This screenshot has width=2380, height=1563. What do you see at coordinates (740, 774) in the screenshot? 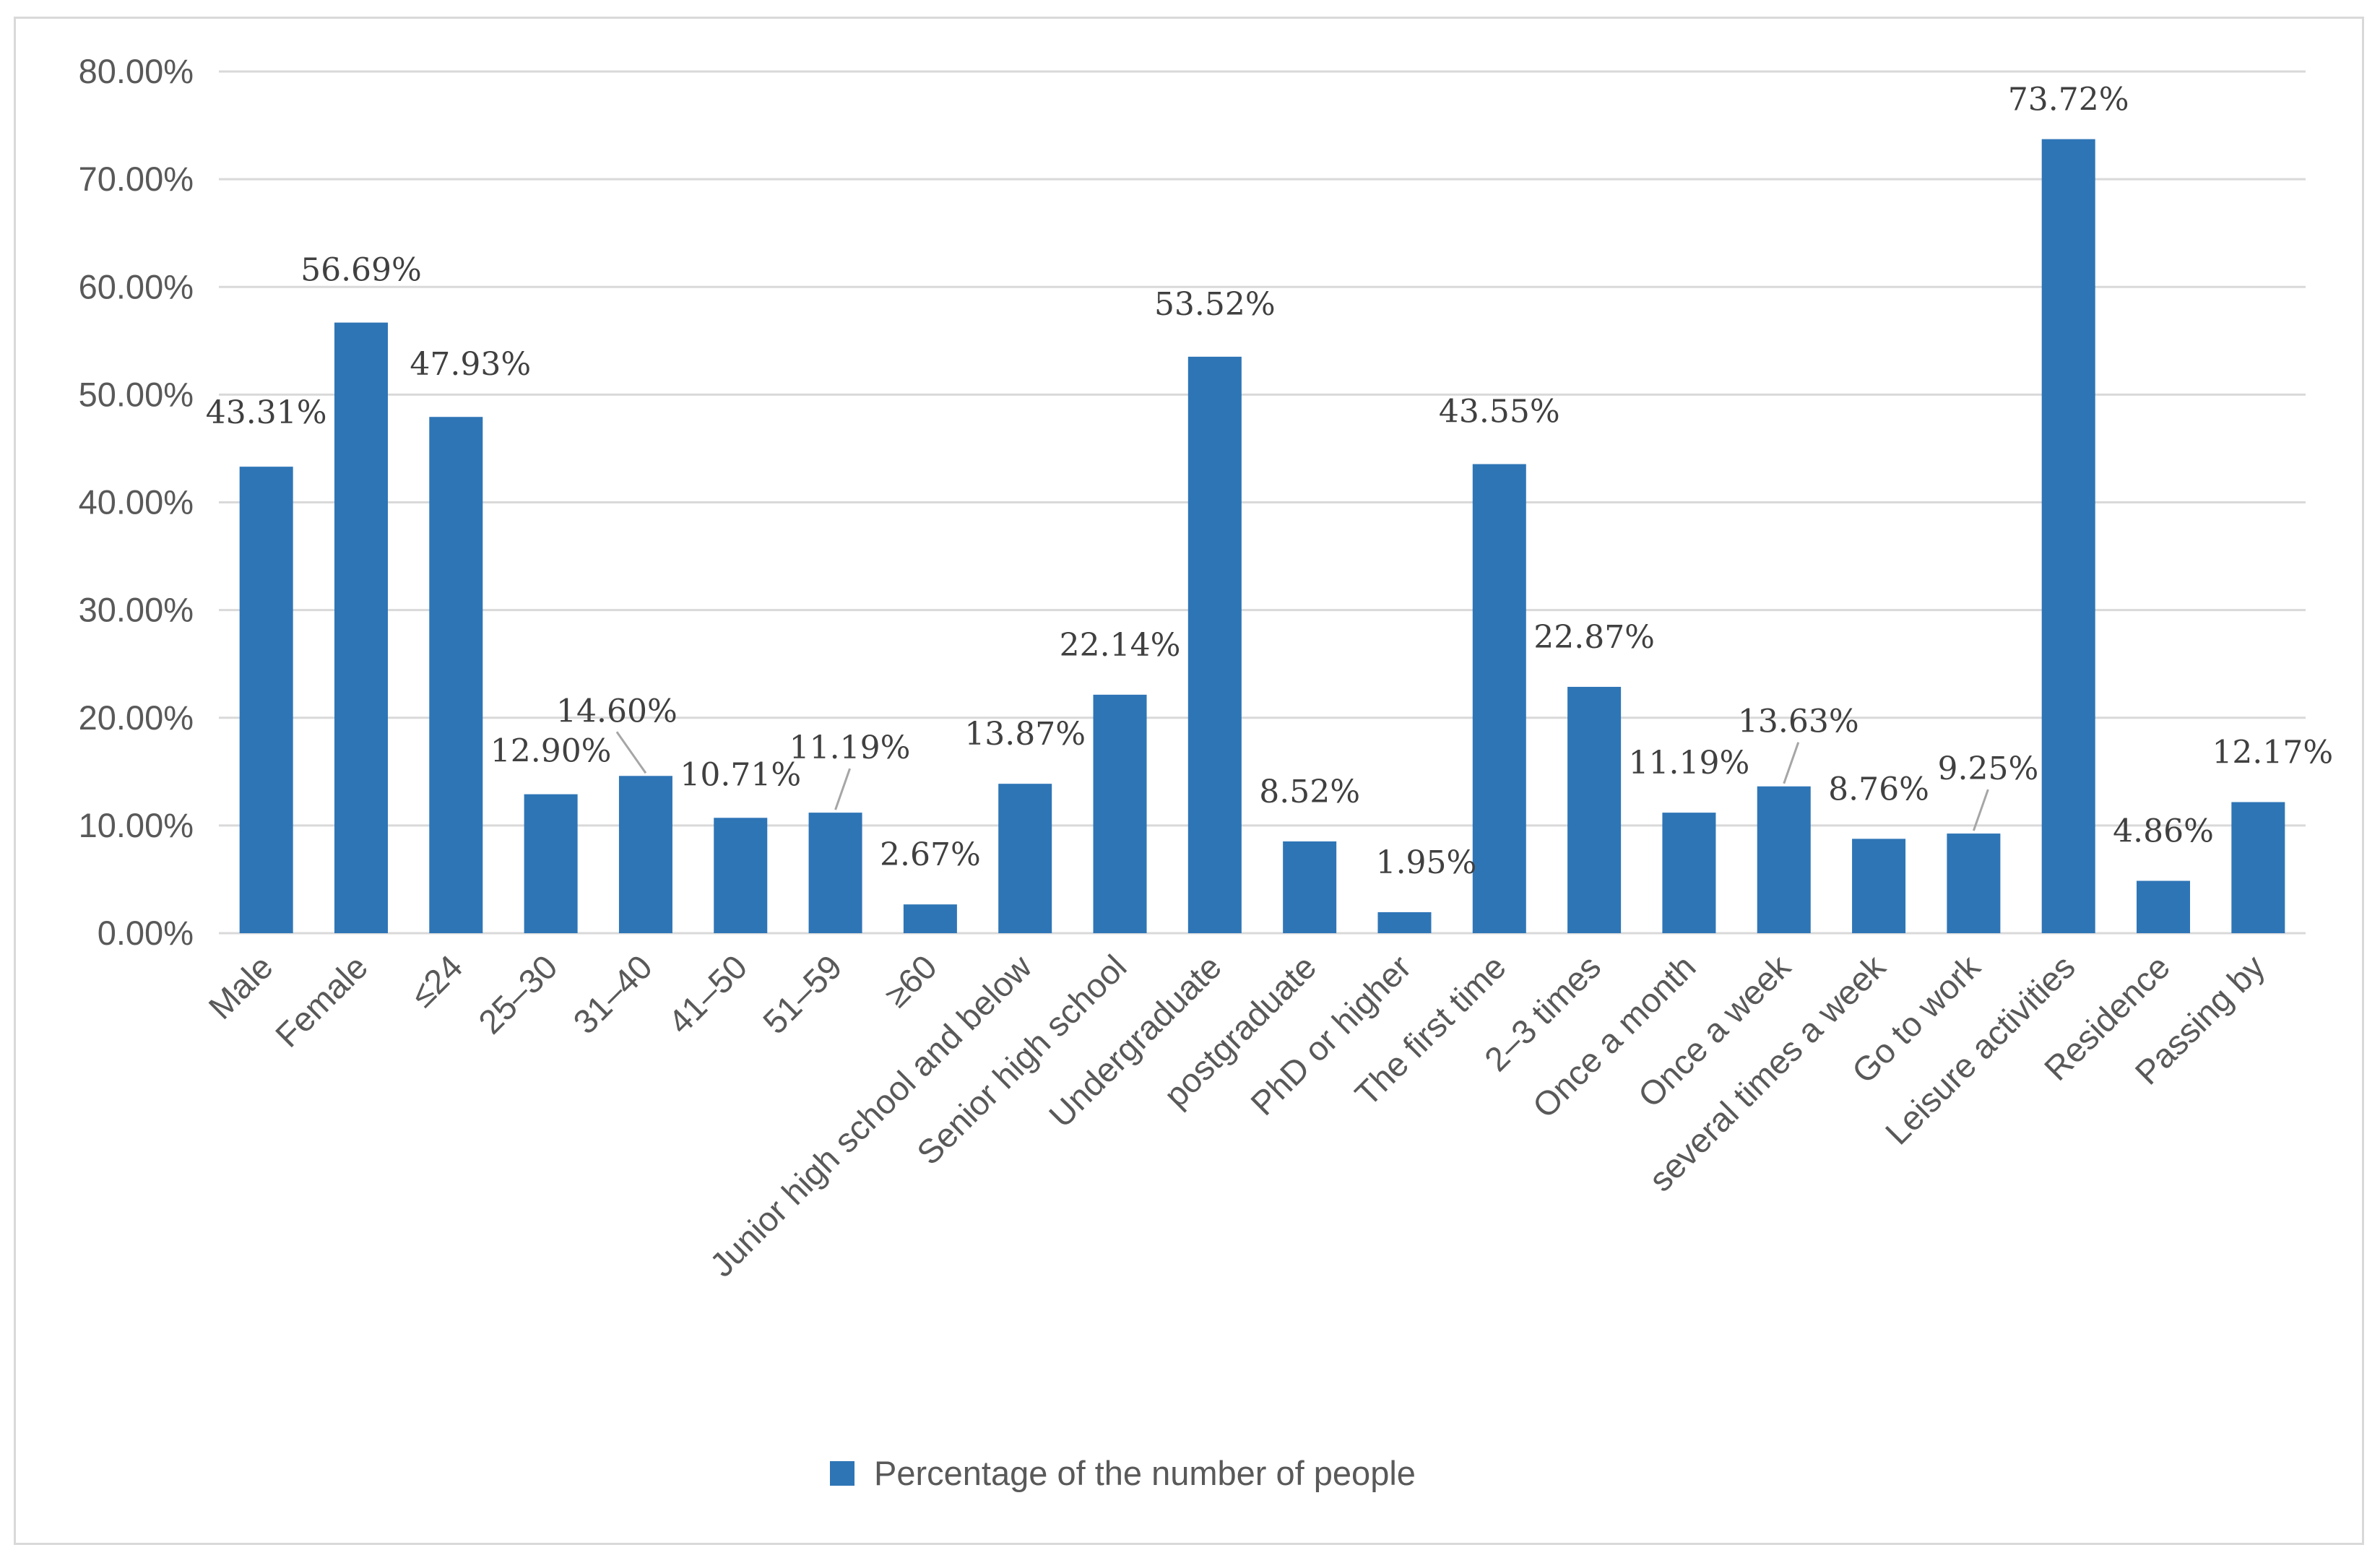
I see `data-label: 10.71%` at bounding box center [740, 774].